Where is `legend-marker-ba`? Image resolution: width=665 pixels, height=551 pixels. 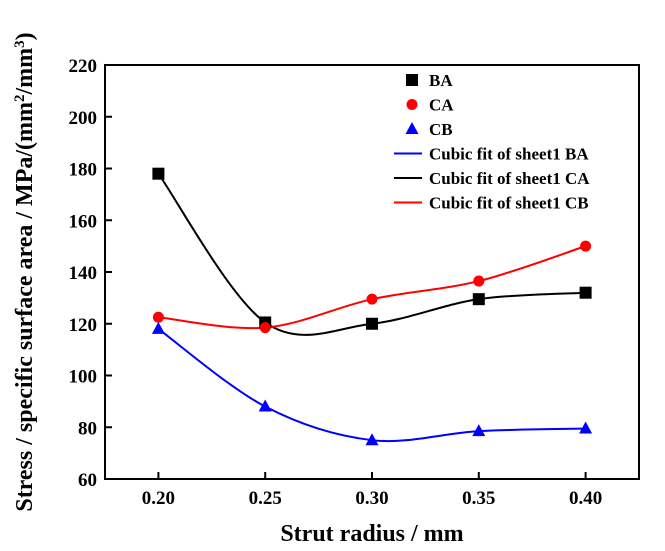 legend-marker-ba is located at coordinates (412, 80).